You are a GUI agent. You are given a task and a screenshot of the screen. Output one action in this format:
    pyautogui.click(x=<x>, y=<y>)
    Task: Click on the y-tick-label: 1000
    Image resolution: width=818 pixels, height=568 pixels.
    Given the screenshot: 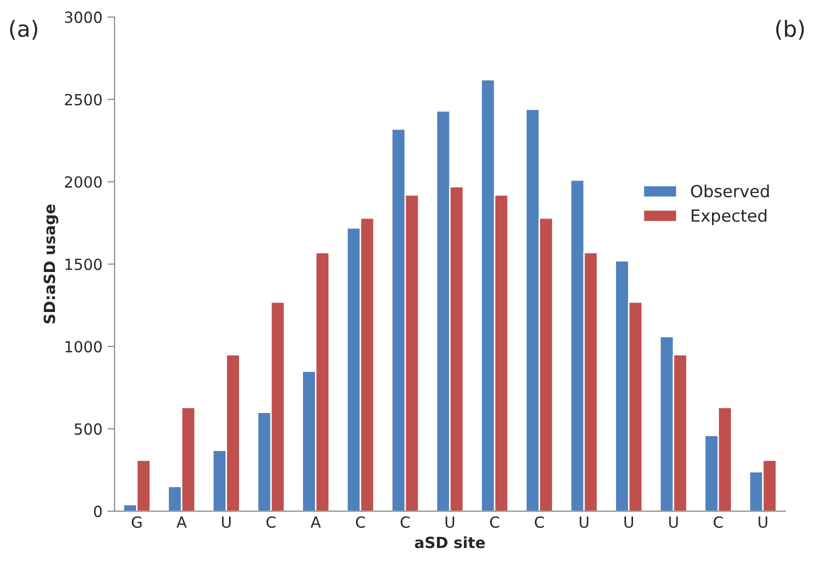 What is the action you would take?
    pyautogui.click(x=84, y=346)
    